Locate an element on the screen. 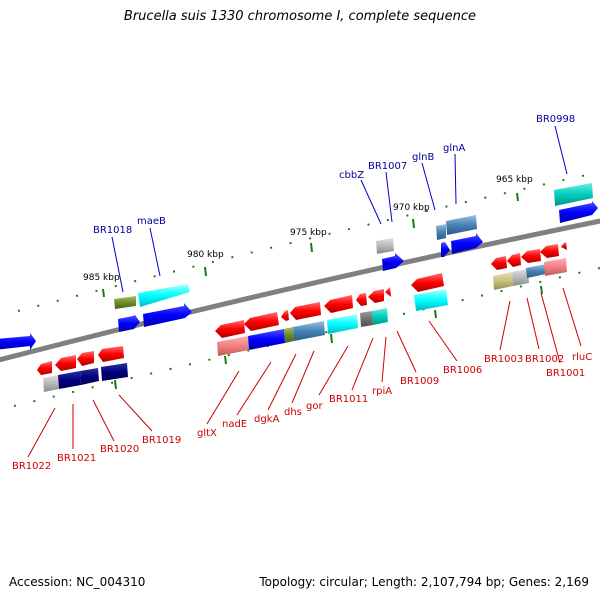 The width and height of the screenshot is (600, 600). gene-label: BR1006 is located at coordinates (462, 370).